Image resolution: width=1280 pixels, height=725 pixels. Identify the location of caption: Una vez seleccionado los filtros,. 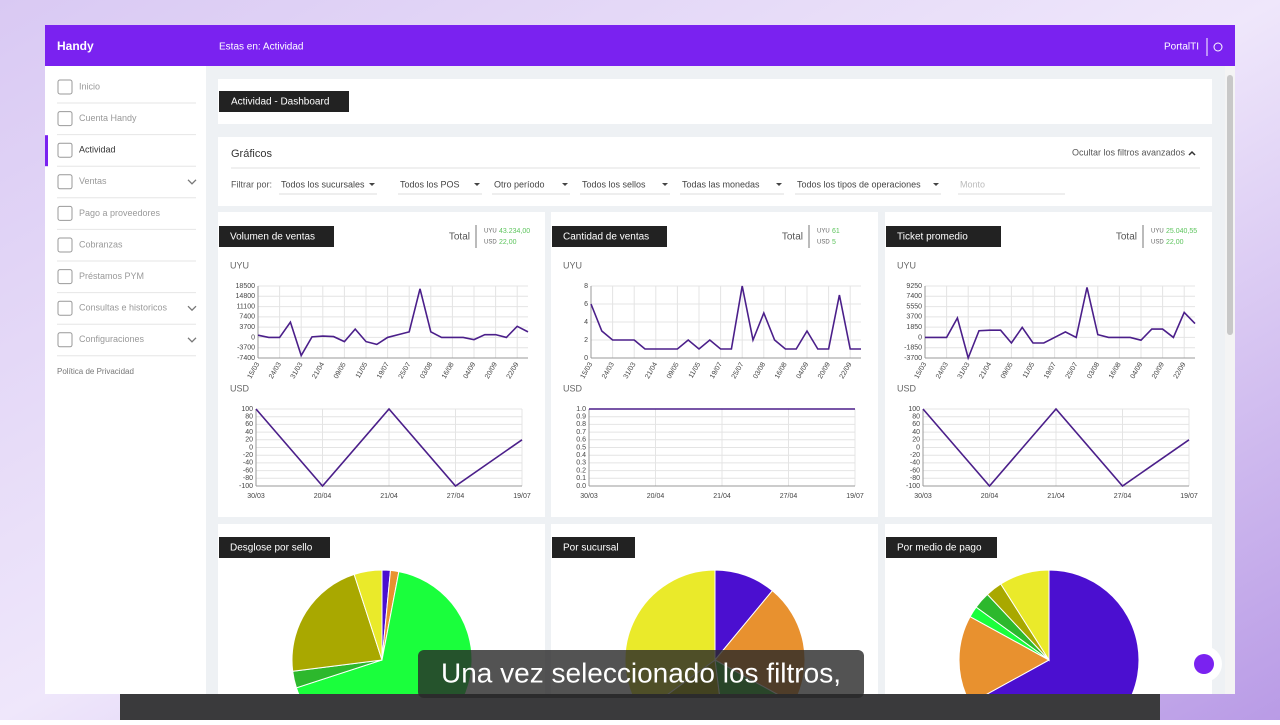
(641, 672).